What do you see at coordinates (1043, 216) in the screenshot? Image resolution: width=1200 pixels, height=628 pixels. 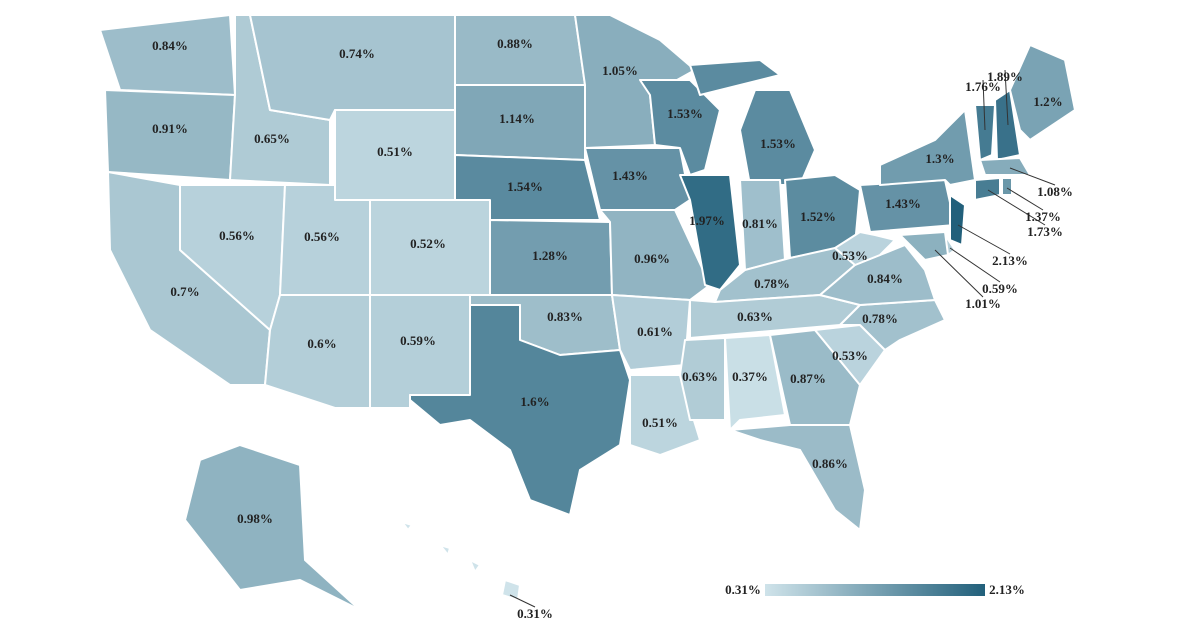 I see `value-label: 1.37%` at bounding box center [1043, 216].